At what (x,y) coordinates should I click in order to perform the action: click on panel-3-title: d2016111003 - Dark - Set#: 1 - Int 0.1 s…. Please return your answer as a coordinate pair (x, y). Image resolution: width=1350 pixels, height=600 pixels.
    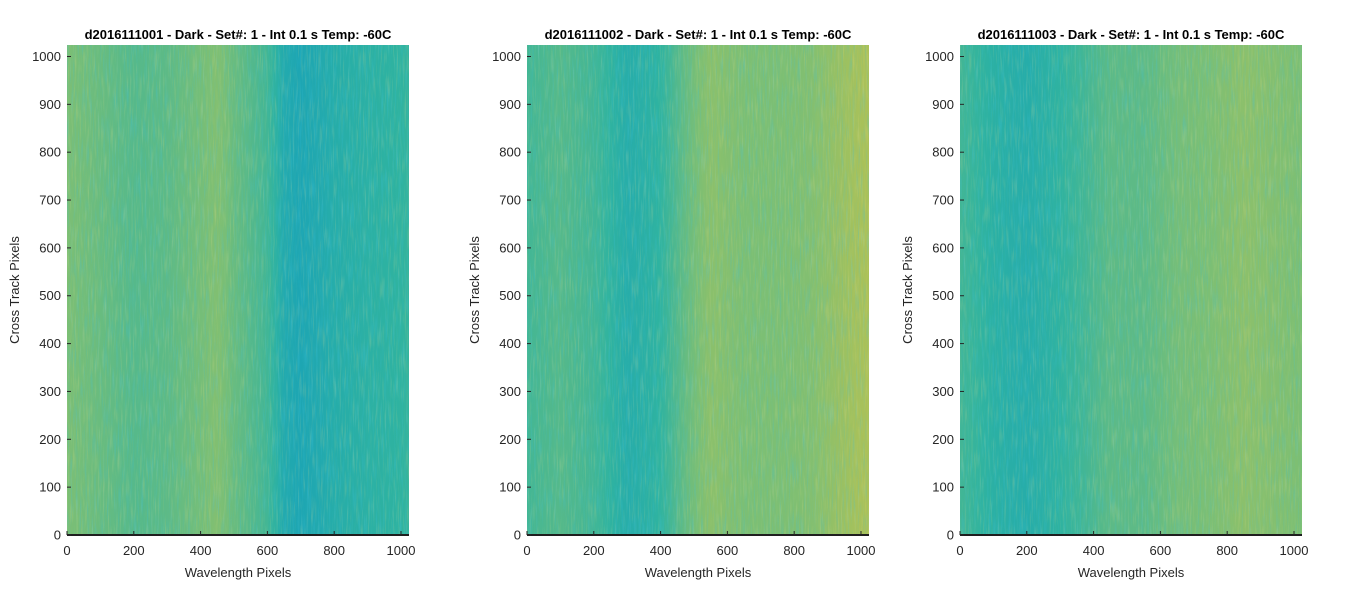
    Looking at the image, I should click on (1131, 34).